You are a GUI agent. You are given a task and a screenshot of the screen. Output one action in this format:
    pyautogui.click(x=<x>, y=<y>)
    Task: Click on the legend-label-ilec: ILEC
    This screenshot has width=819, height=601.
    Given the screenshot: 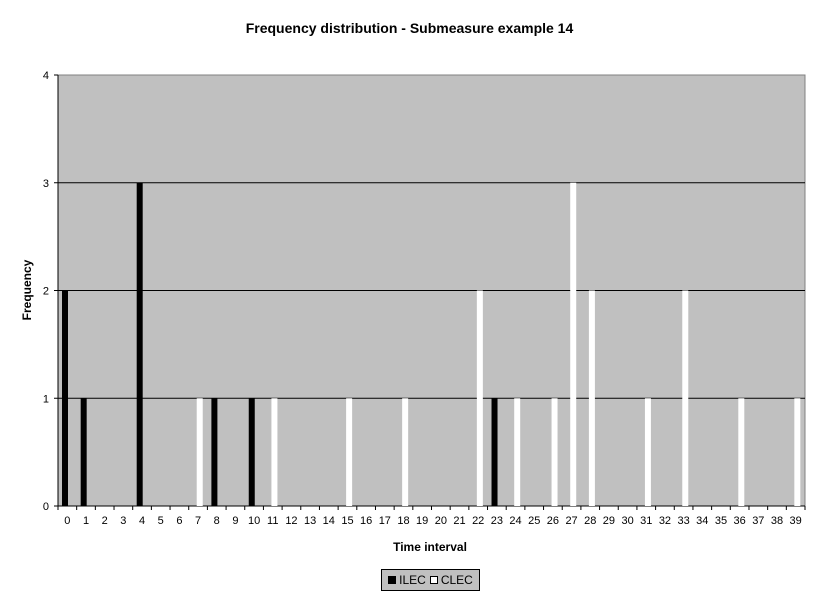 What is the action you would take?
    pyautogui.click(x=412, y=580)
    